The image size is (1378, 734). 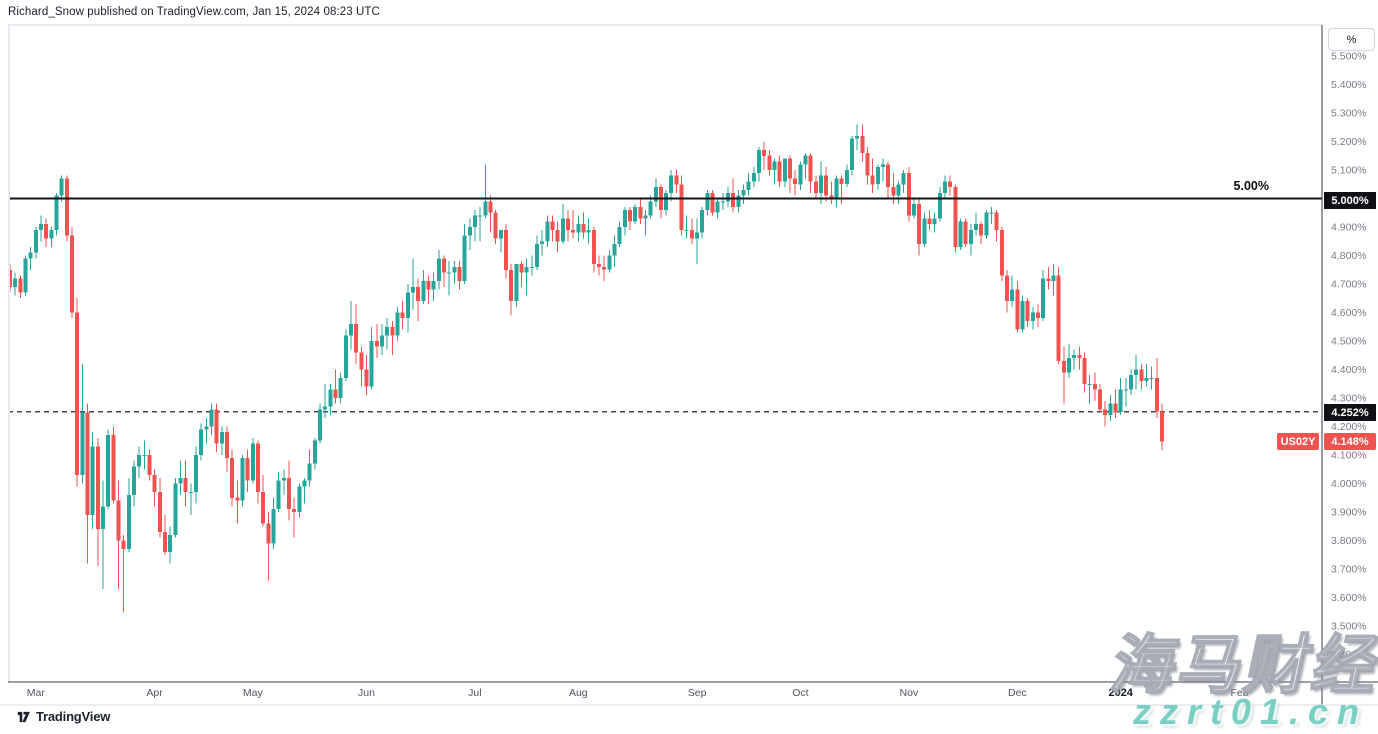 What do you see at coordinates (1250, 711) in the screenshot?
I see `watermark-url: zzrt01.cn` at bounding box center [1250, 711].